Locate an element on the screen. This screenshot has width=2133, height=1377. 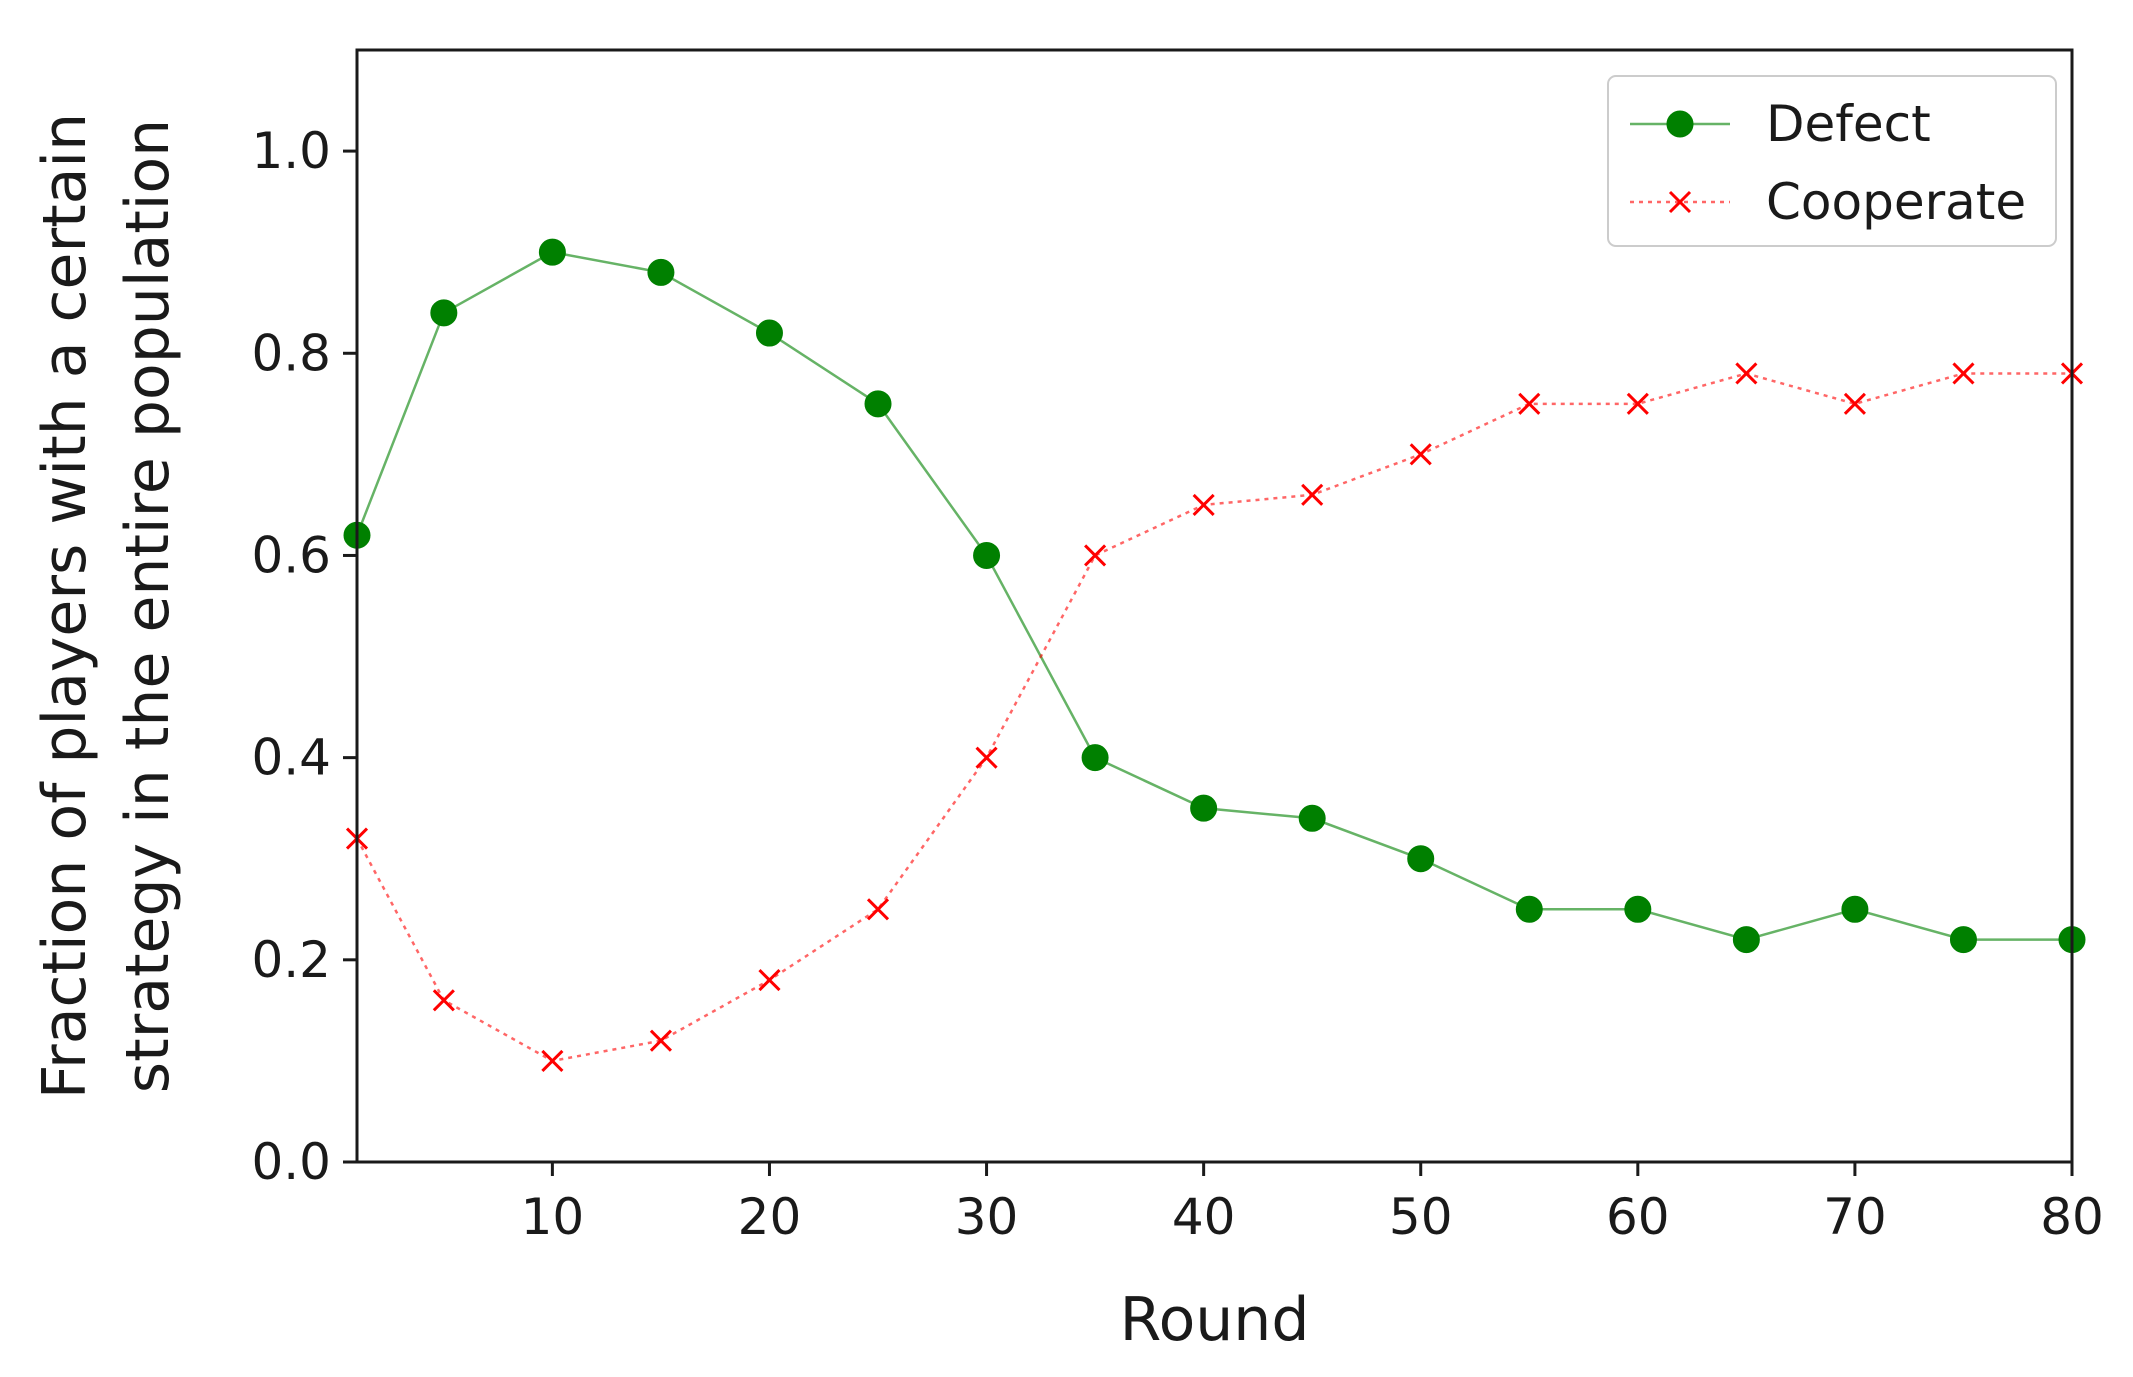
legend-item-cooperate: Cooperate is located at coordinates (1828, 202).